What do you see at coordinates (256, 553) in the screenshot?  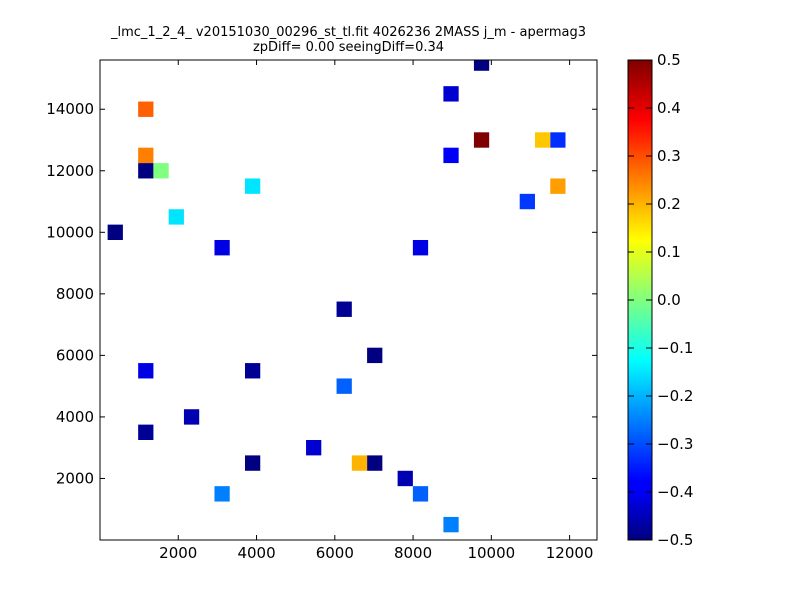 I see `x-tick-label: 4000` at bounding box center [256, 553].